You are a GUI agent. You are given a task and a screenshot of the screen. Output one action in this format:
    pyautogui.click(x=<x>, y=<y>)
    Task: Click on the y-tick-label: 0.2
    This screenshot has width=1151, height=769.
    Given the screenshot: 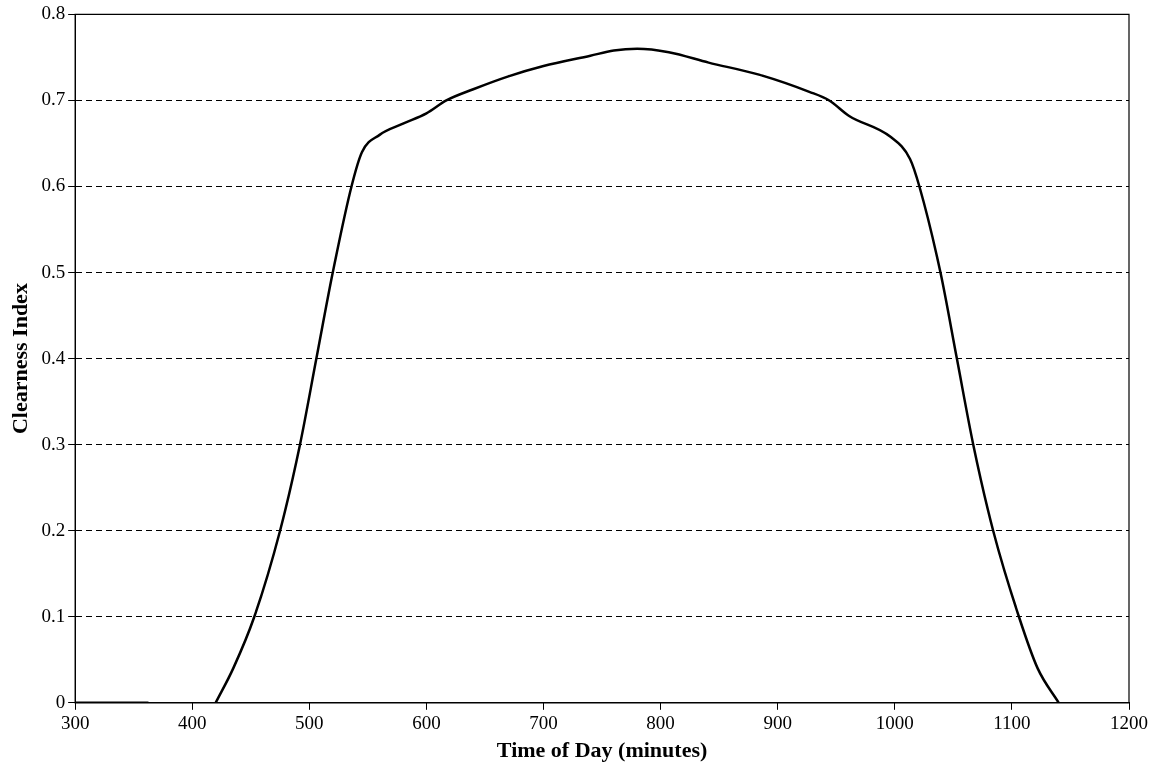 What is the action you would take?
    pyautogui.click(x=53, y=529)
    